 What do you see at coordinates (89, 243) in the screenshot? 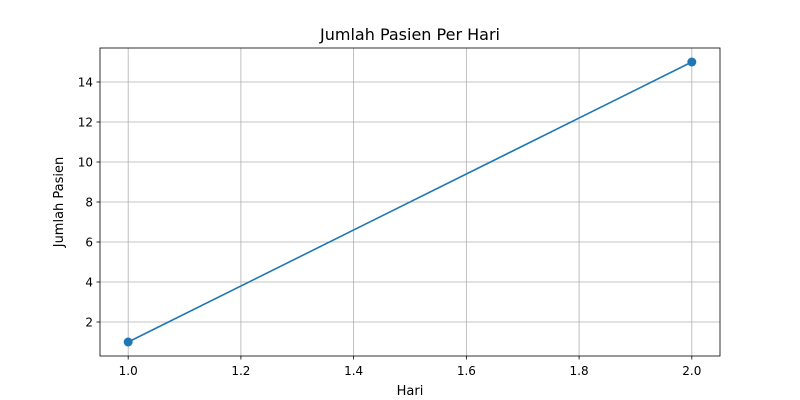
I see `y-tick-label: 6` at bounding box center [89, 243].